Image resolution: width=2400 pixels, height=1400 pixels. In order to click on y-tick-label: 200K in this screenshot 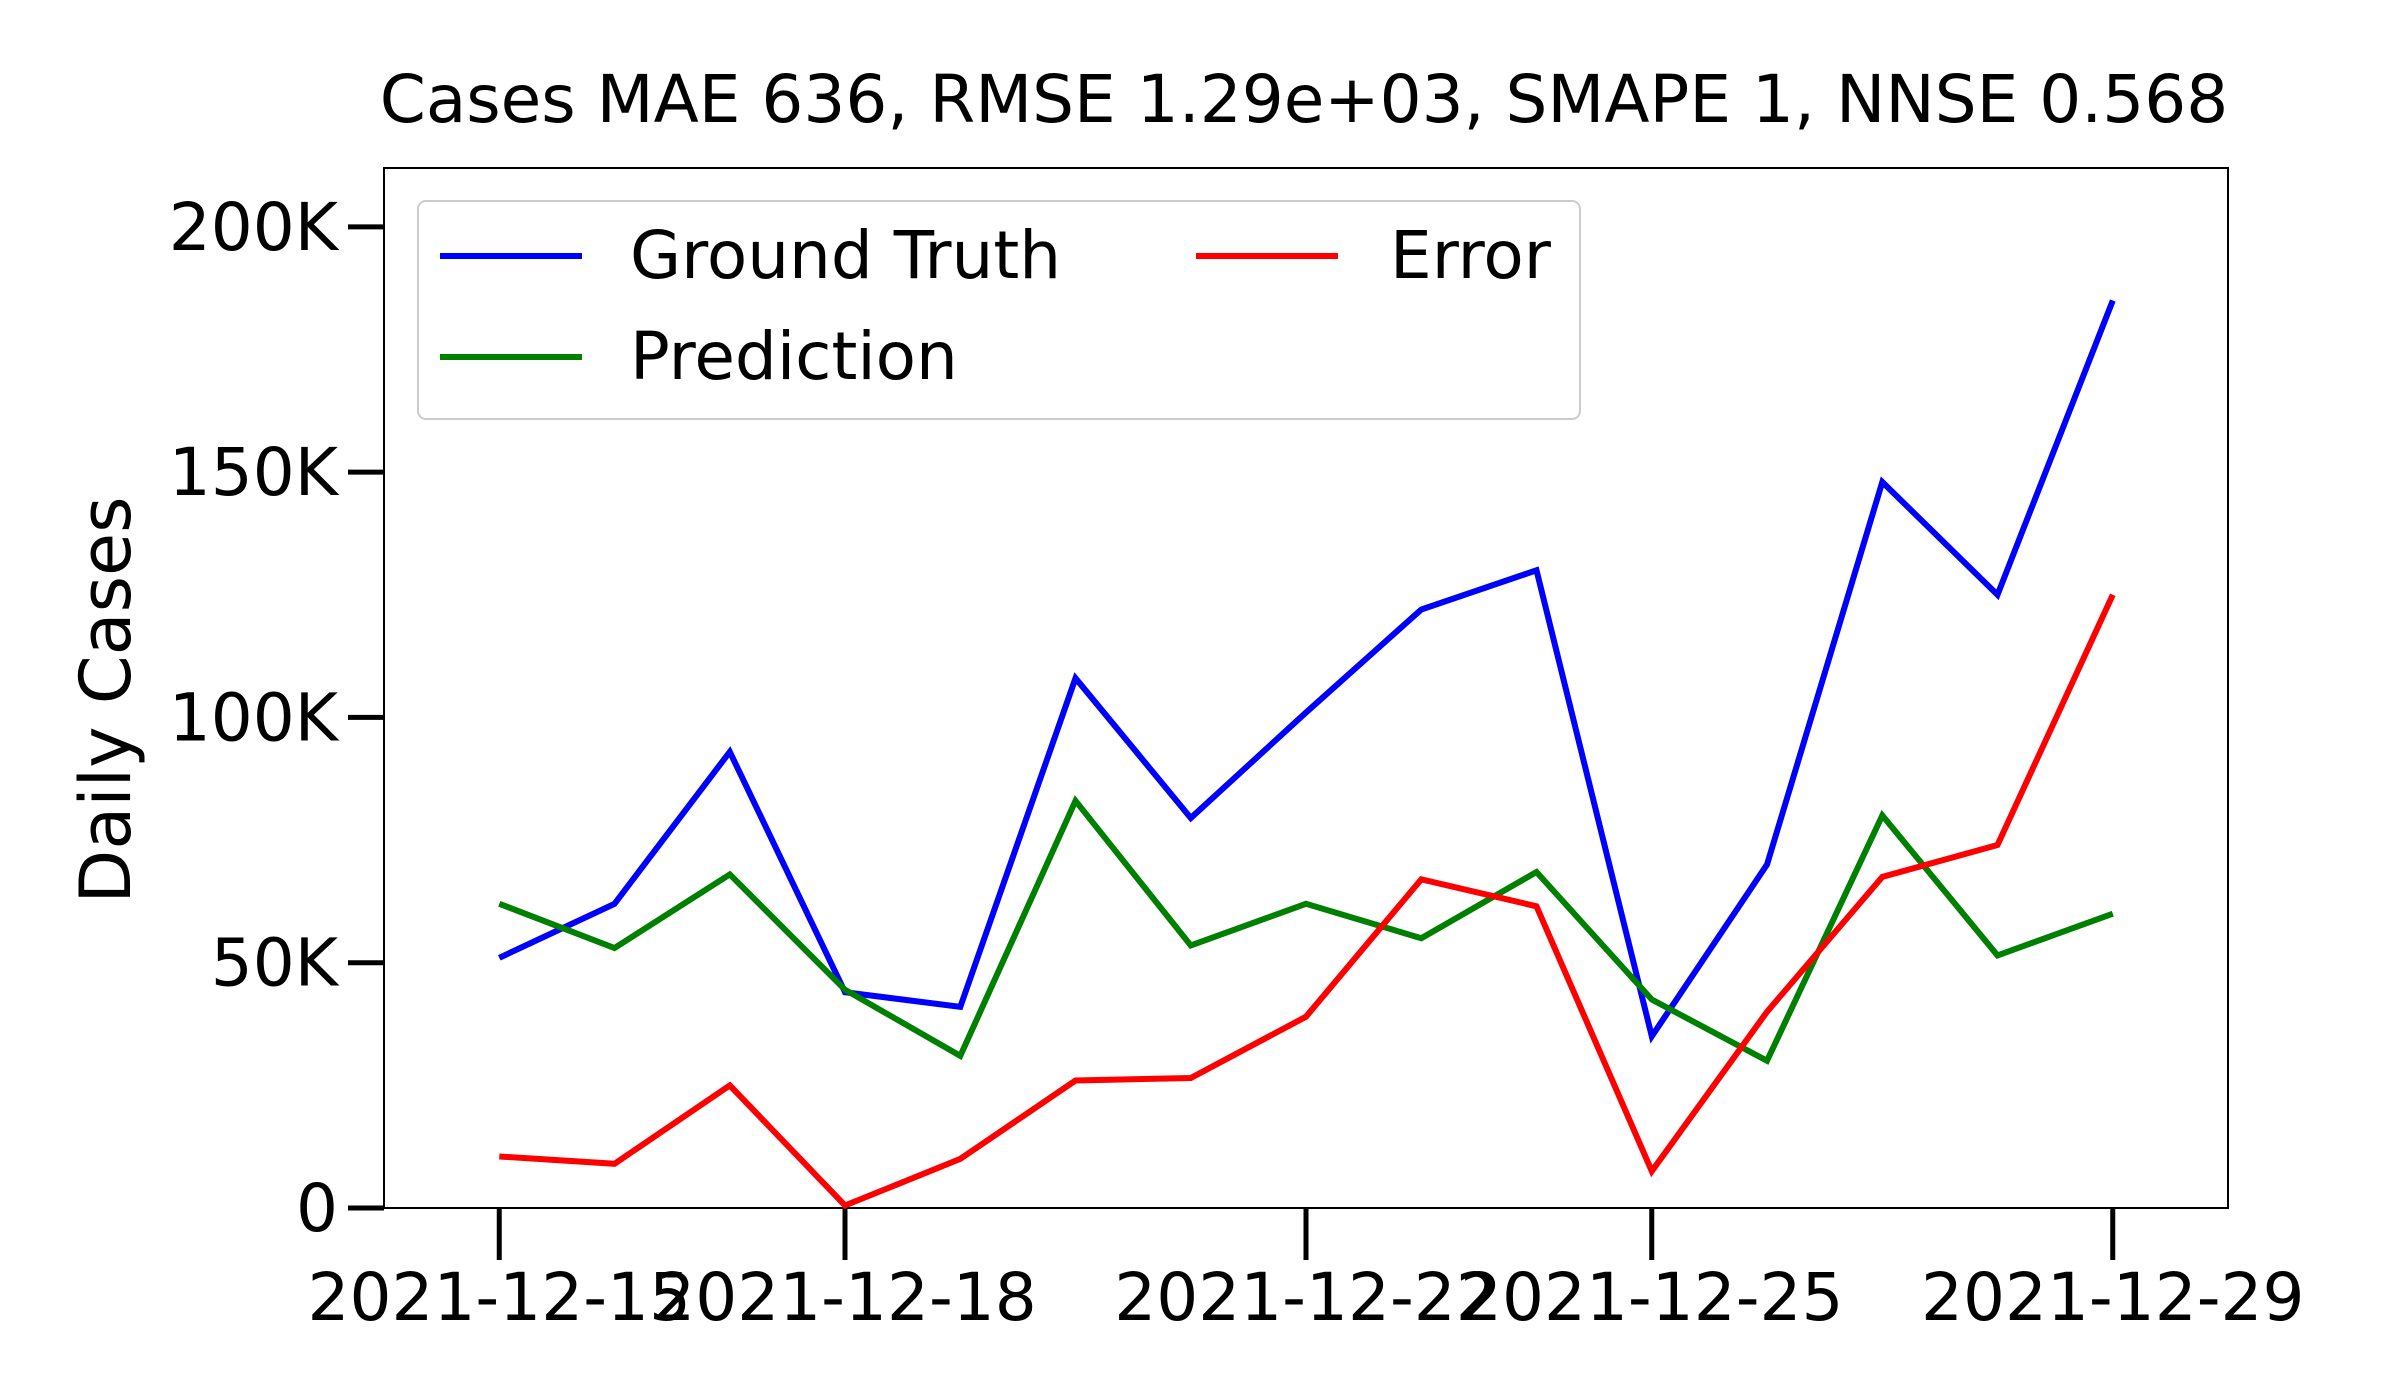, I will do `click(254, 227)`.